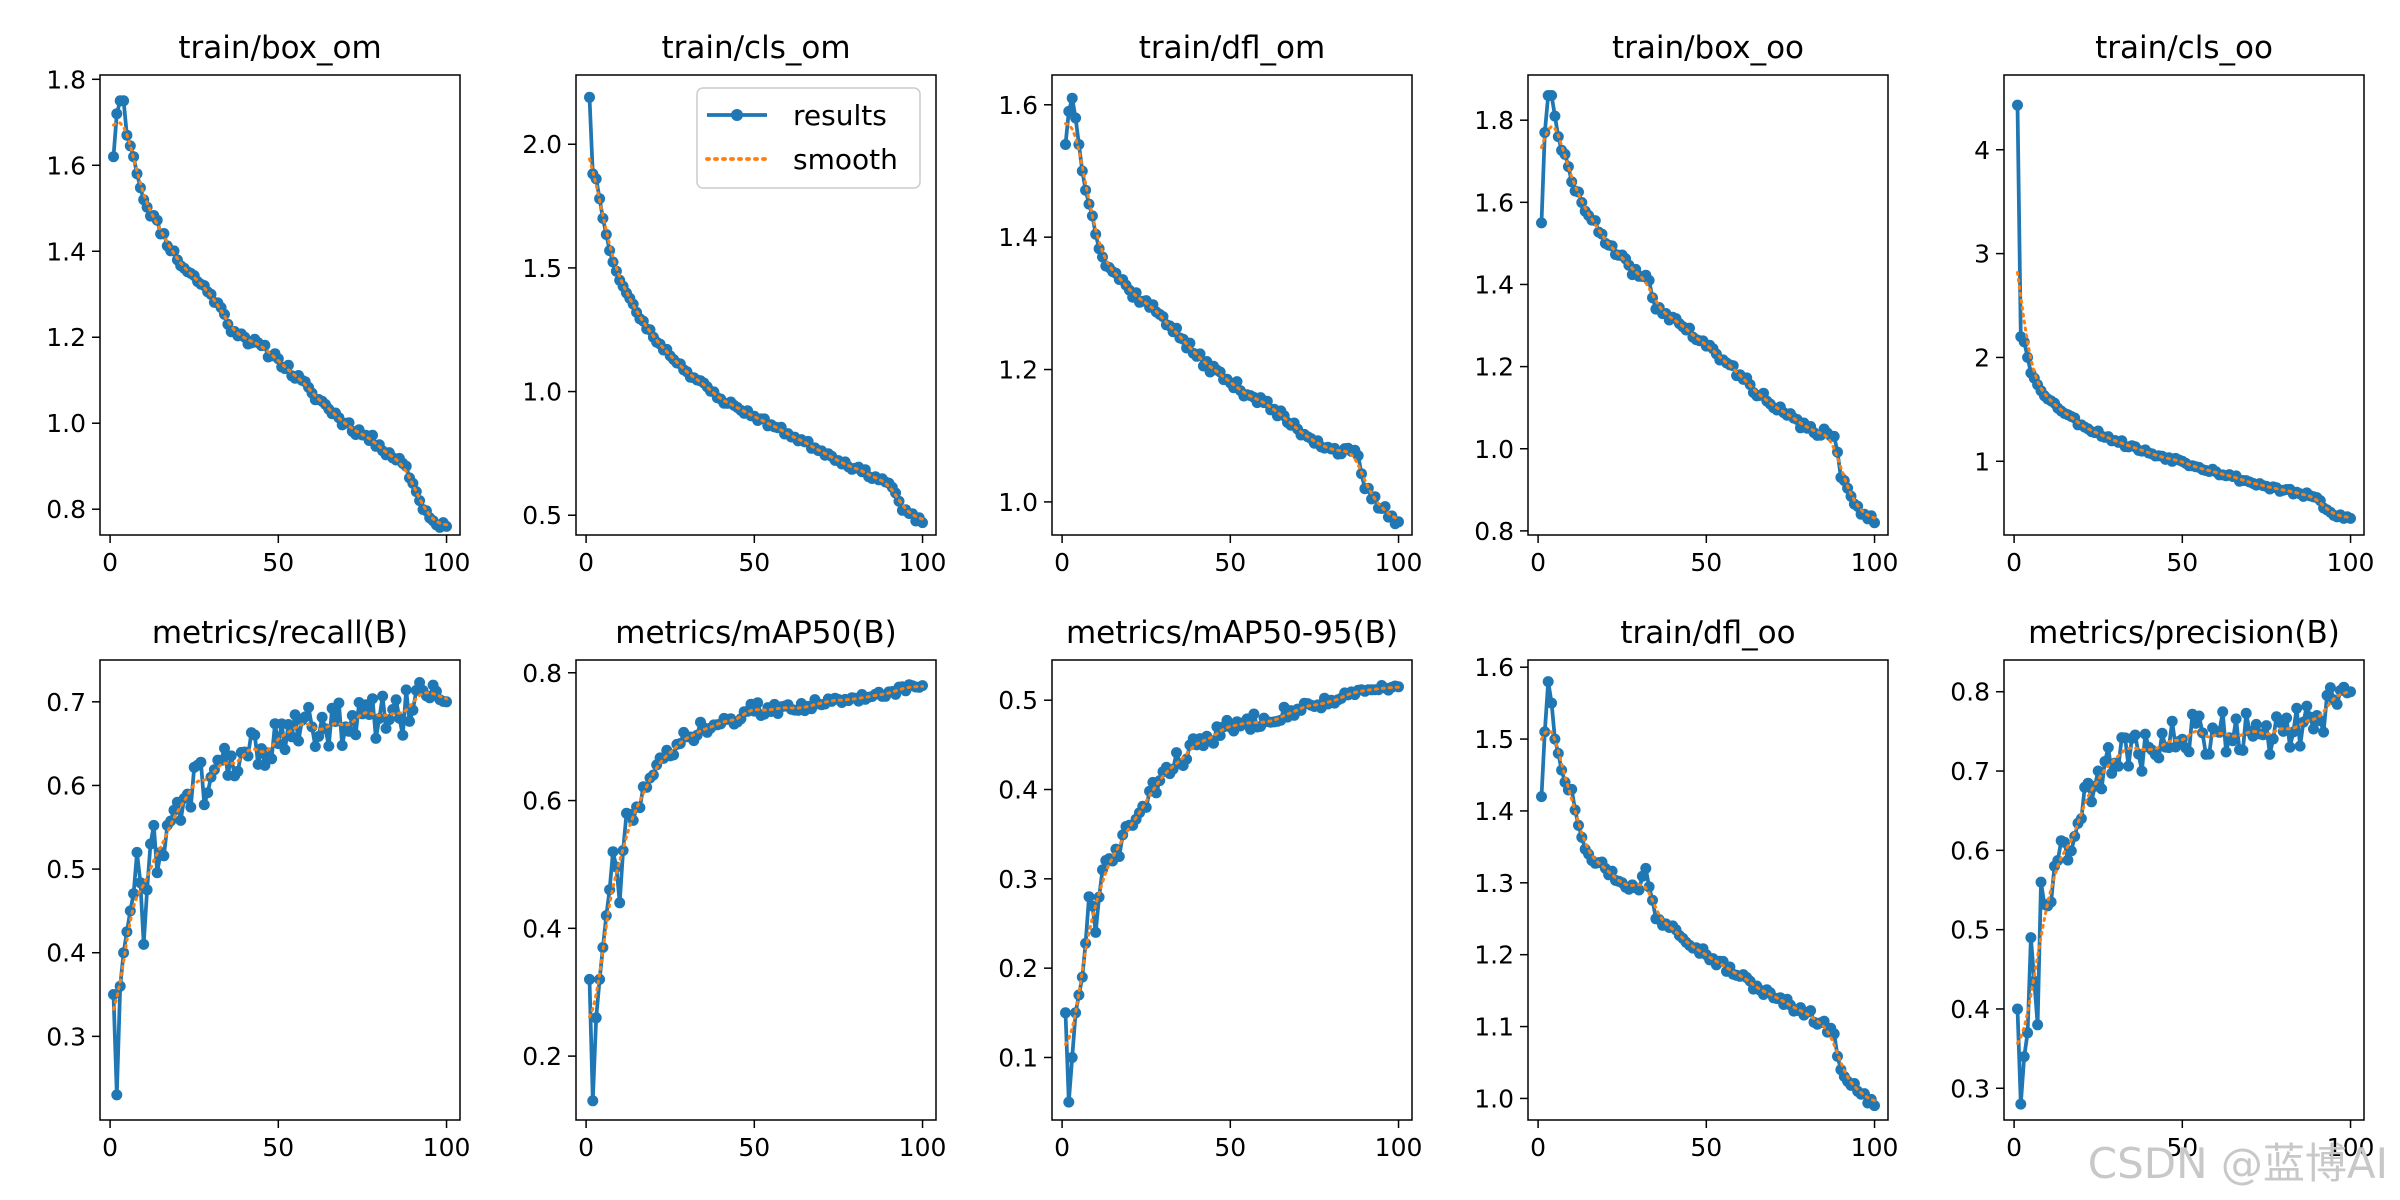 Image resolution: width=2400 pixels, height=1200 pixels. I want to click on results-line, so click(1231, 893).